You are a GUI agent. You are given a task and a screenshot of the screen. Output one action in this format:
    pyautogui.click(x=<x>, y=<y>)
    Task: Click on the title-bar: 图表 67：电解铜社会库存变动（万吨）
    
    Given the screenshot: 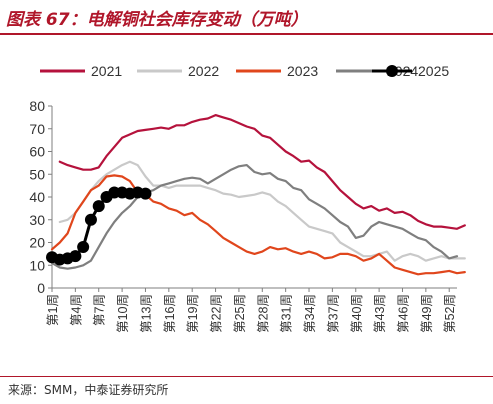 What is the action you would take?
    pyautogui.click(x=246, y=18)
    